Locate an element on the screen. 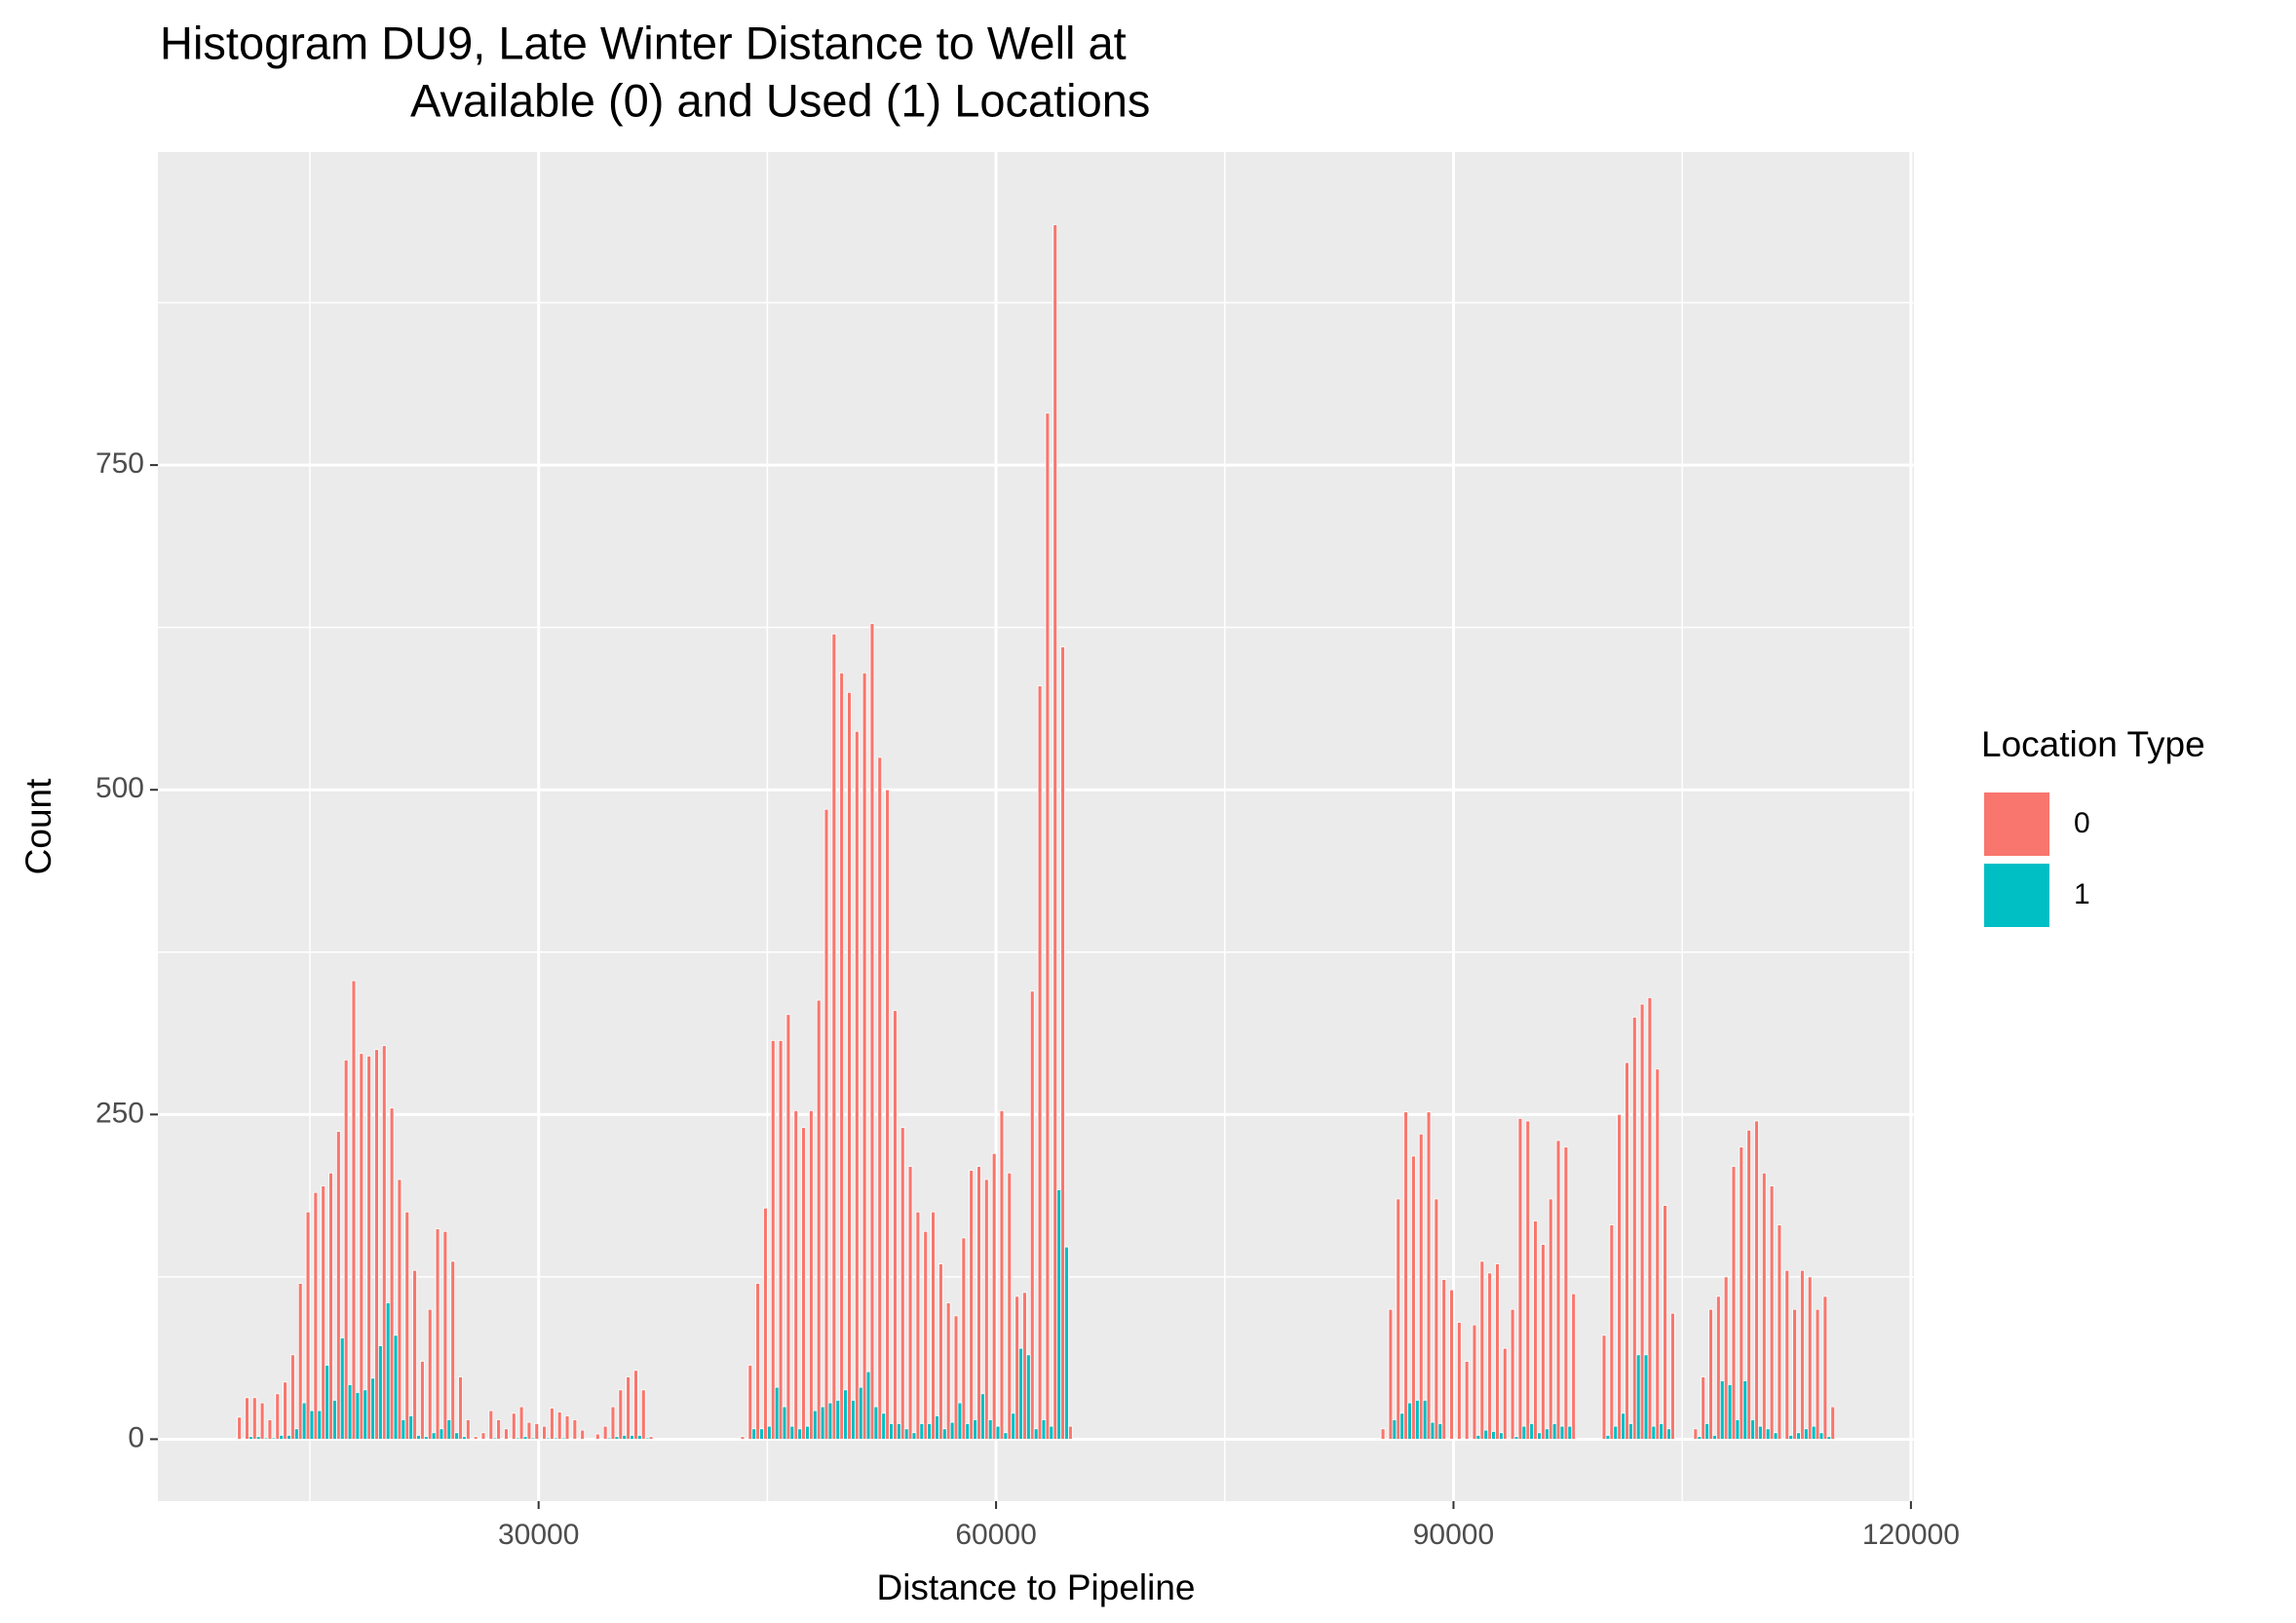  legend-label: 1 is located at coordinates (2082, 894).